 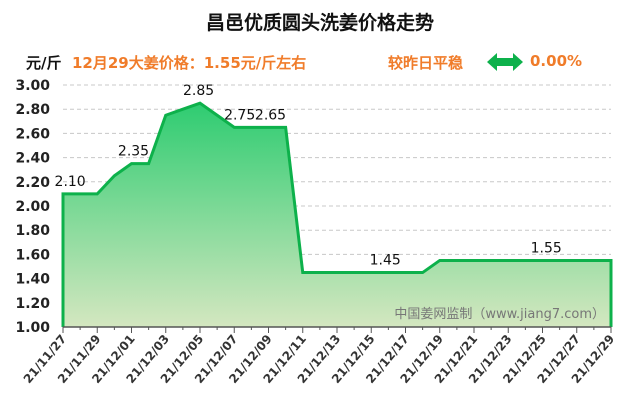 I want to click on y-tick-label: 2.00, so click(x=32, y=207).